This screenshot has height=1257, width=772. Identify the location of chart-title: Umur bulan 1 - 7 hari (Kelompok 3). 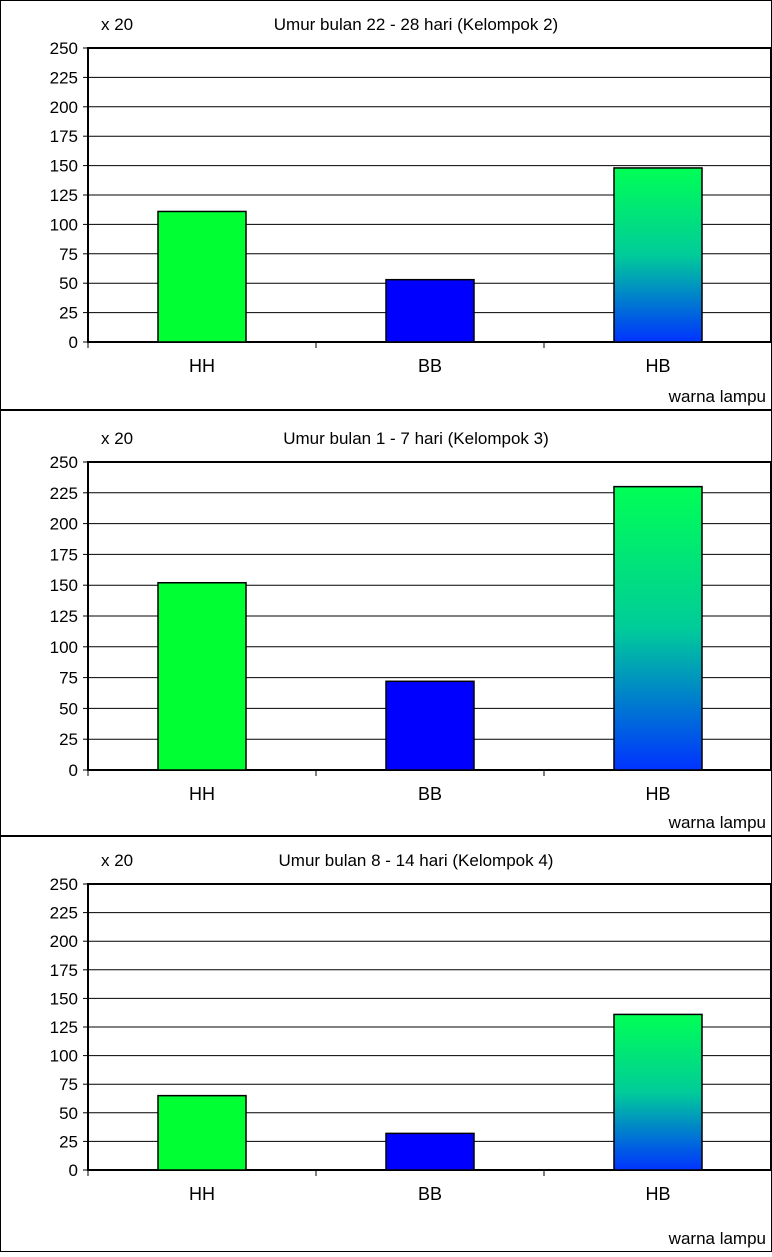
(416, 438).